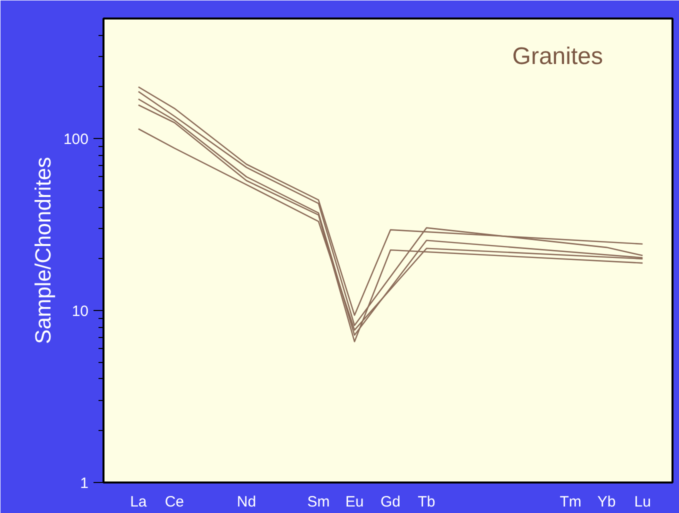  Describe the element at coordinates (390, 502) in the screenshot. I see `x-tick-label: Gd` at that location.